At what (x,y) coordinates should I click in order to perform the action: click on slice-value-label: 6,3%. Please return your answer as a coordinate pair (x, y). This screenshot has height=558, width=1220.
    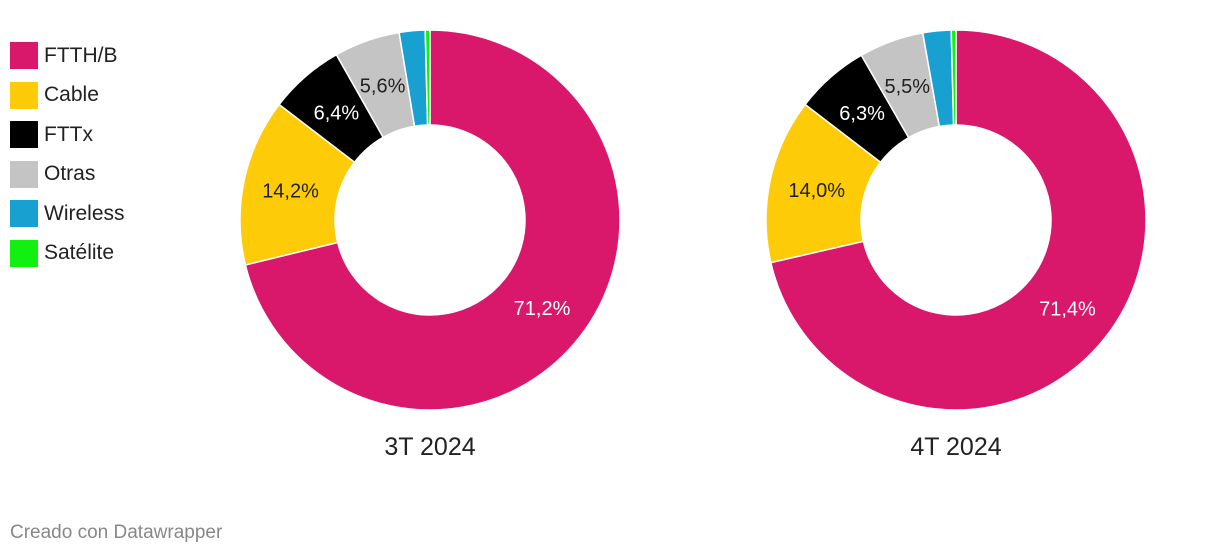
    Looking at the image, I should click on (862, 114).